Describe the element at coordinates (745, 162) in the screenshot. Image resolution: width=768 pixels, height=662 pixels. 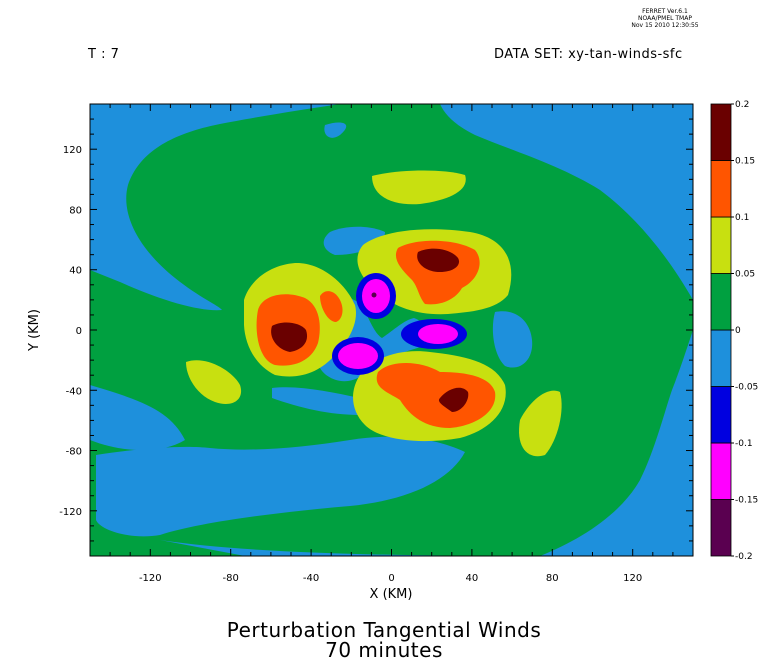
I see `colorbar-label: 0.15` at that location.